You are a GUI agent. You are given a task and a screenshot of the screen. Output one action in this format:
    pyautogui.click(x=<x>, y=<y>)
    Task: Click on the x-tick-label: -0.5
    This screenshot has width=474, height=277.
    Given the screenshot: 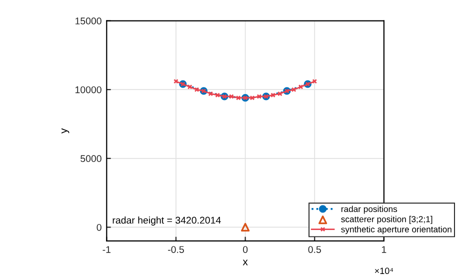 What is the action you would take?
    pyautogui.click(x=176, y=249)
    